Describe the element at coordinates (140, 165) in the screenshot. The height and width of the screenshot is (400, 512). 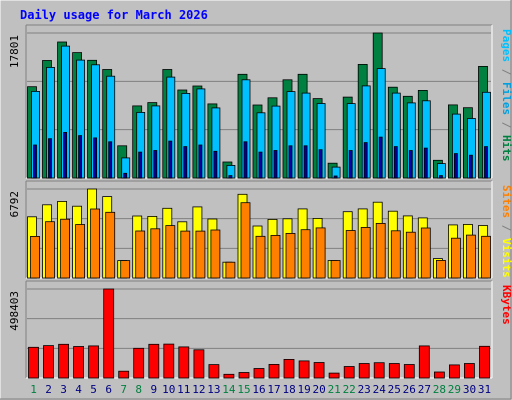
I see `bar-pages-day-8: Pages 8: 3300` at that location.